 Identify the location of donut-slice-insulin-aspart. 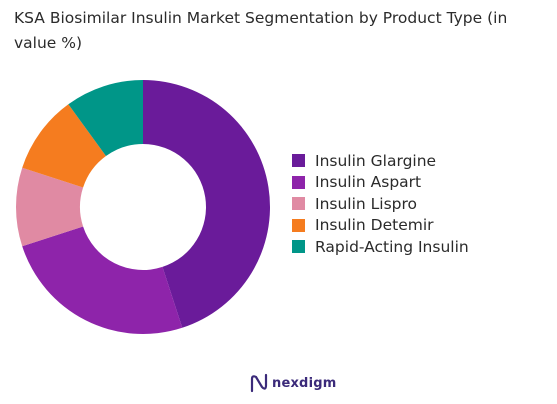
(102, 280).